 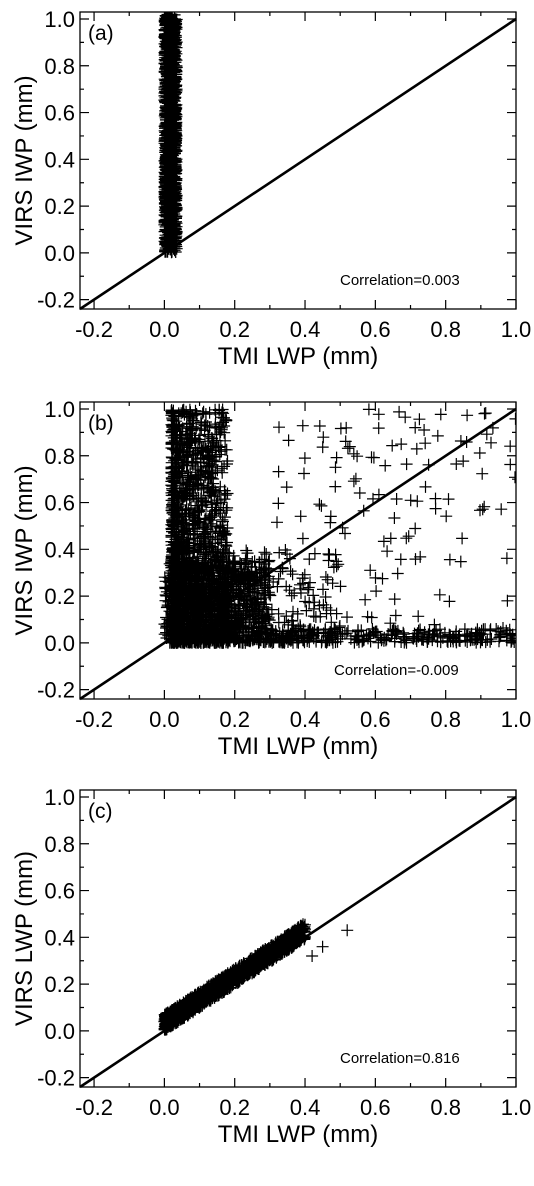 What do you see at coordinates (56, 550) in the screenshot?
I see `y-tick-labels: -0.20.00.20.40.60.81.0` at bounding box center [56, 550].